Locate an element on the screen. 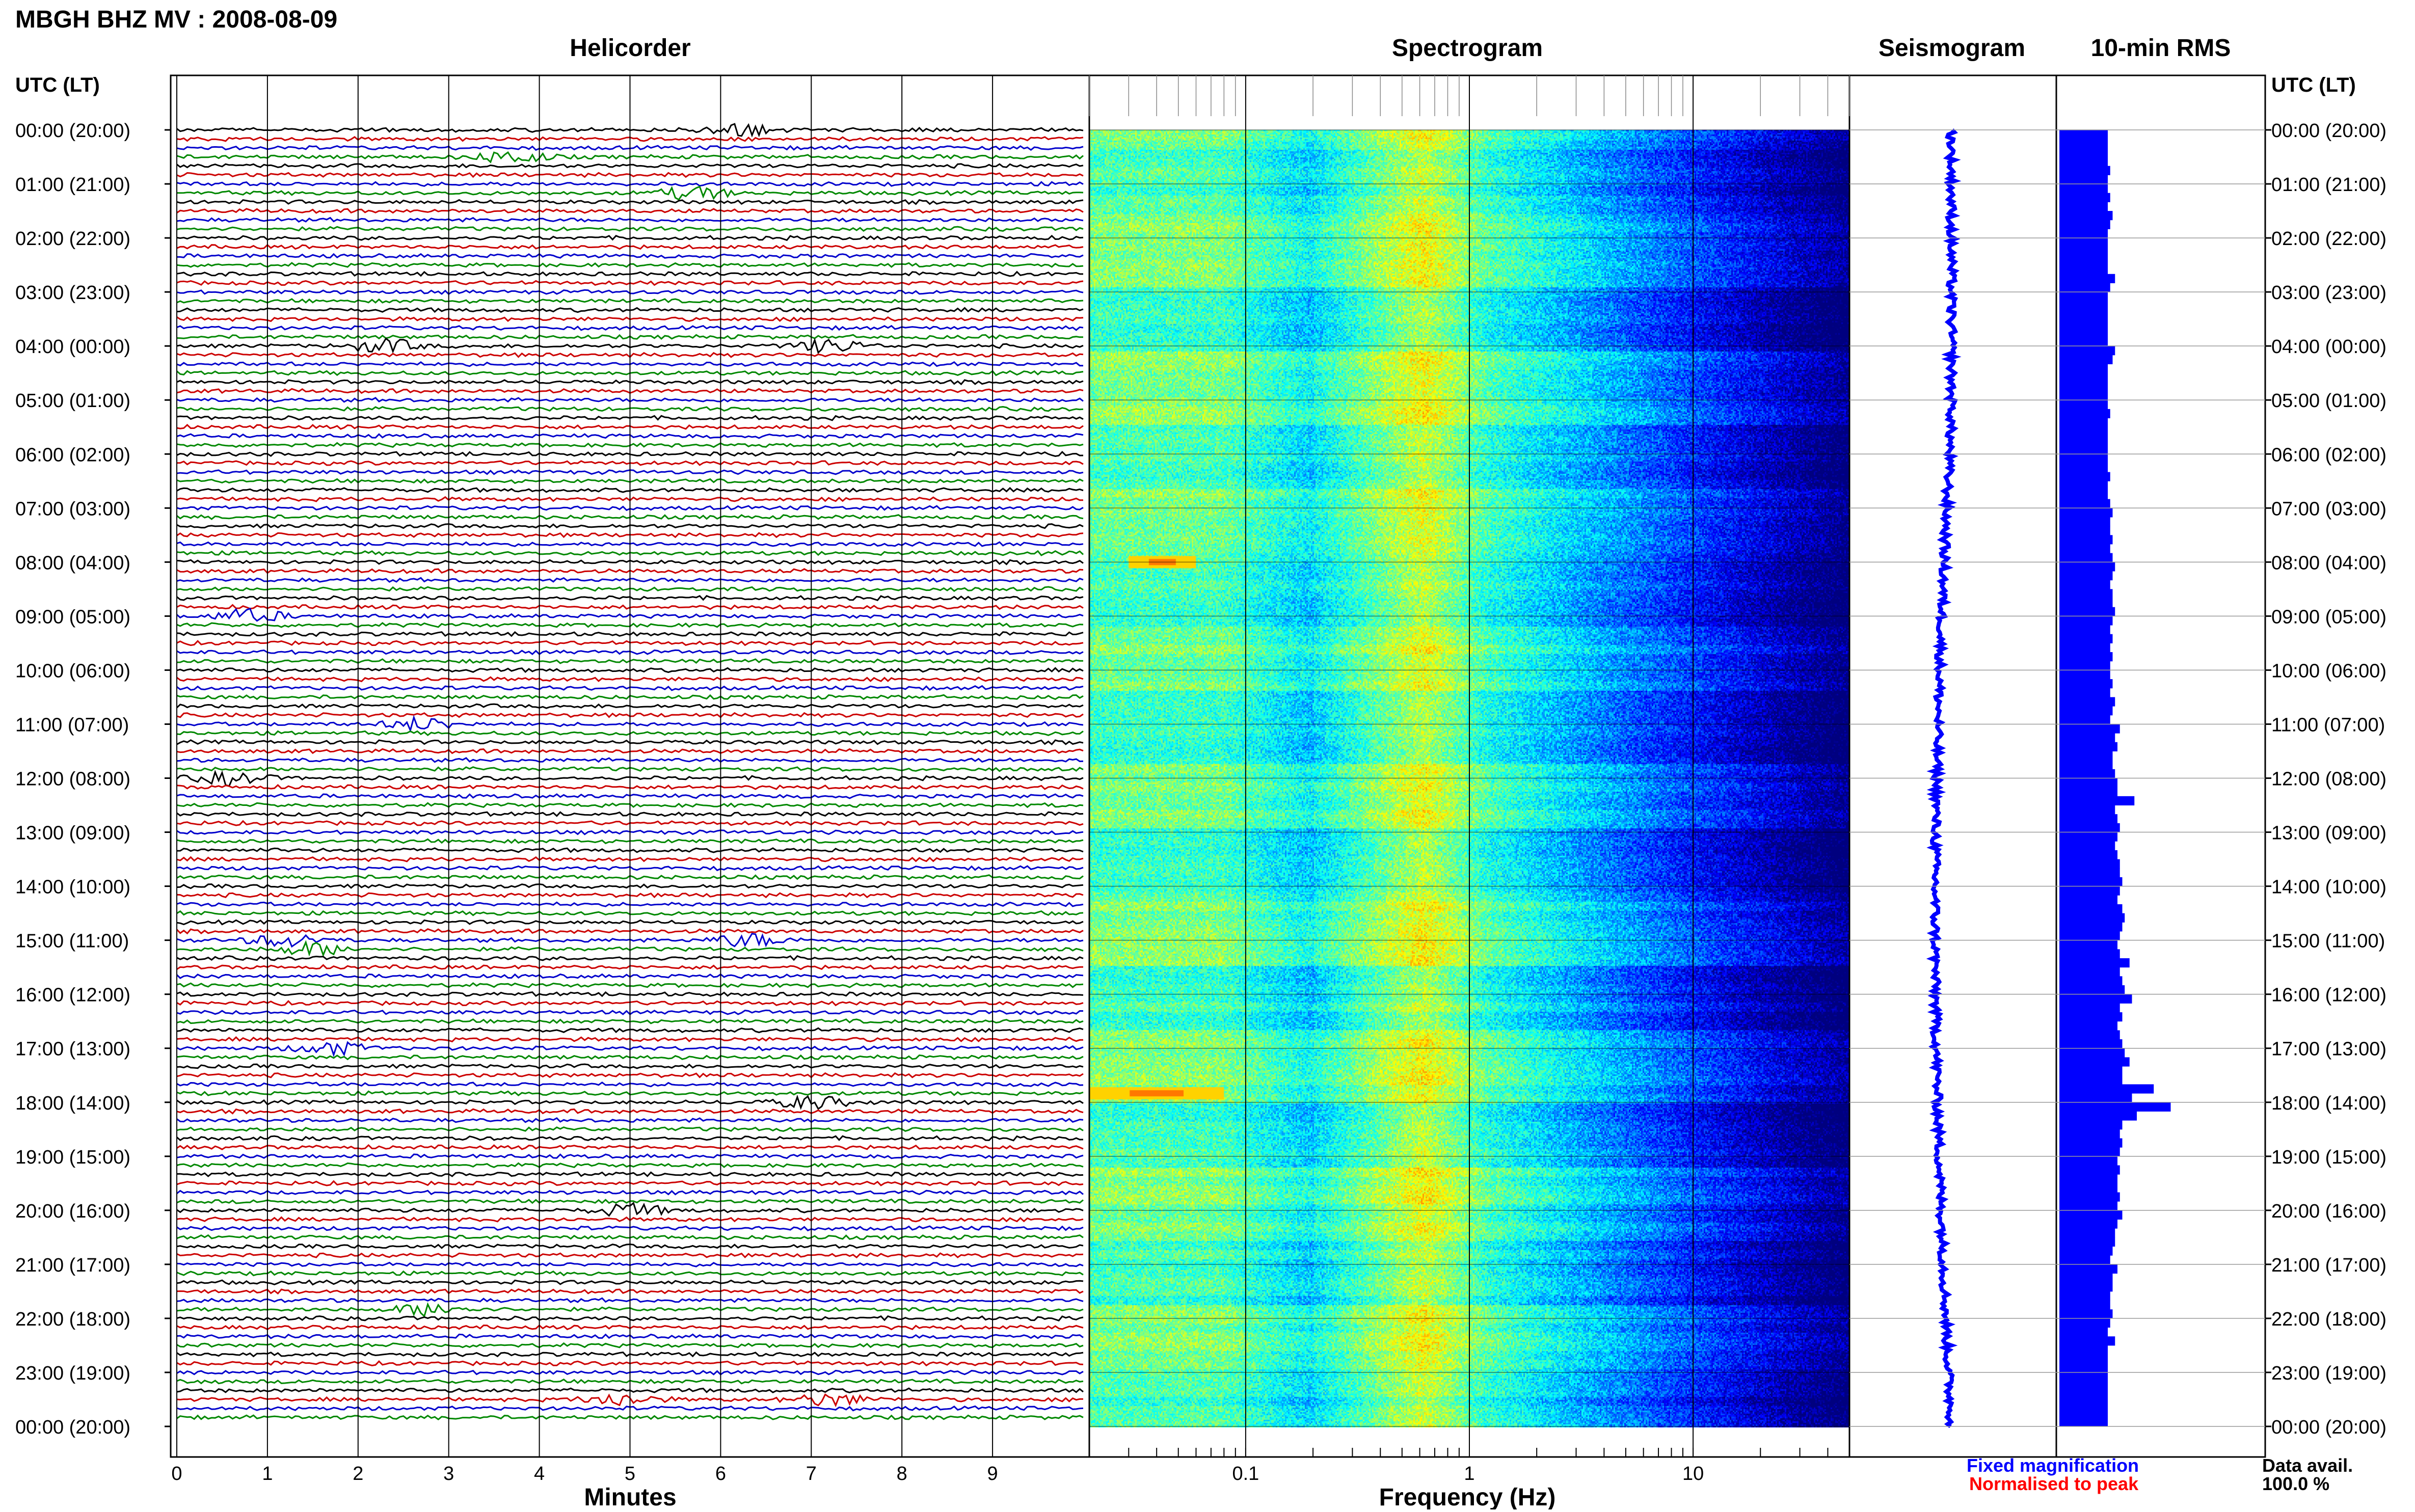  spectrogram-xlabel: Frequency (Hz) is located at coordinates (1467, 1497).